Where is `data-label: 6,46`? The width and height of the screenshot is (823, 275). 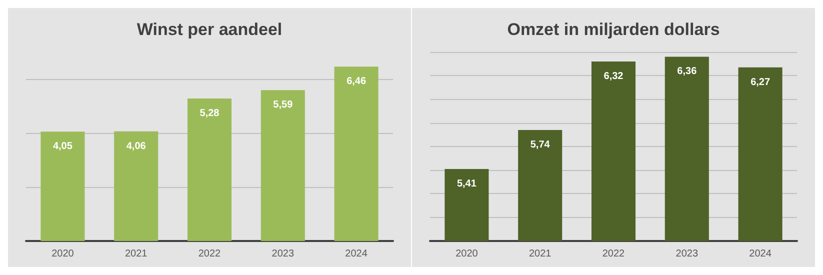 data-label: 6,46 is located at coordinates (356, 82).